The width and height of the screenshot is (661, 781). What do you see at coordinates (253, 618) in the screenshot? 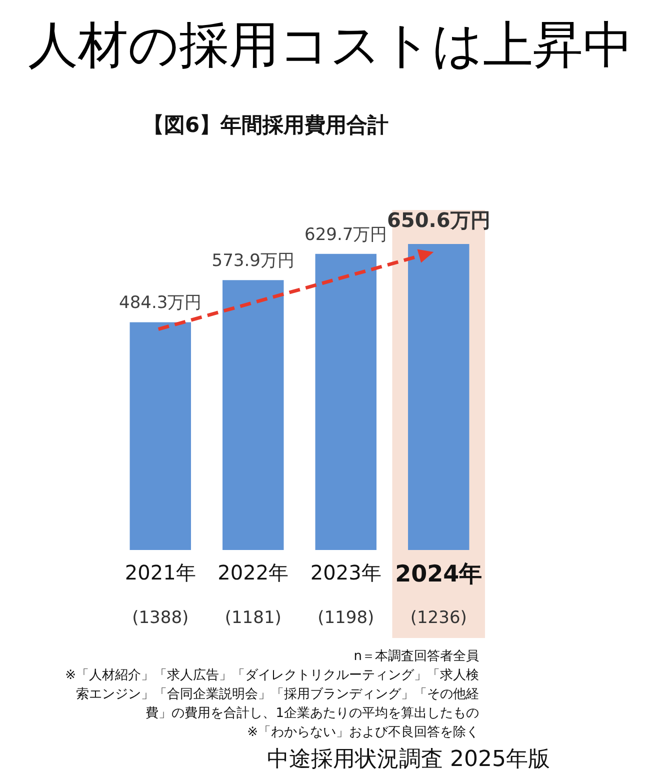
I see `text: (1181)` at bounding box center [253, 618].